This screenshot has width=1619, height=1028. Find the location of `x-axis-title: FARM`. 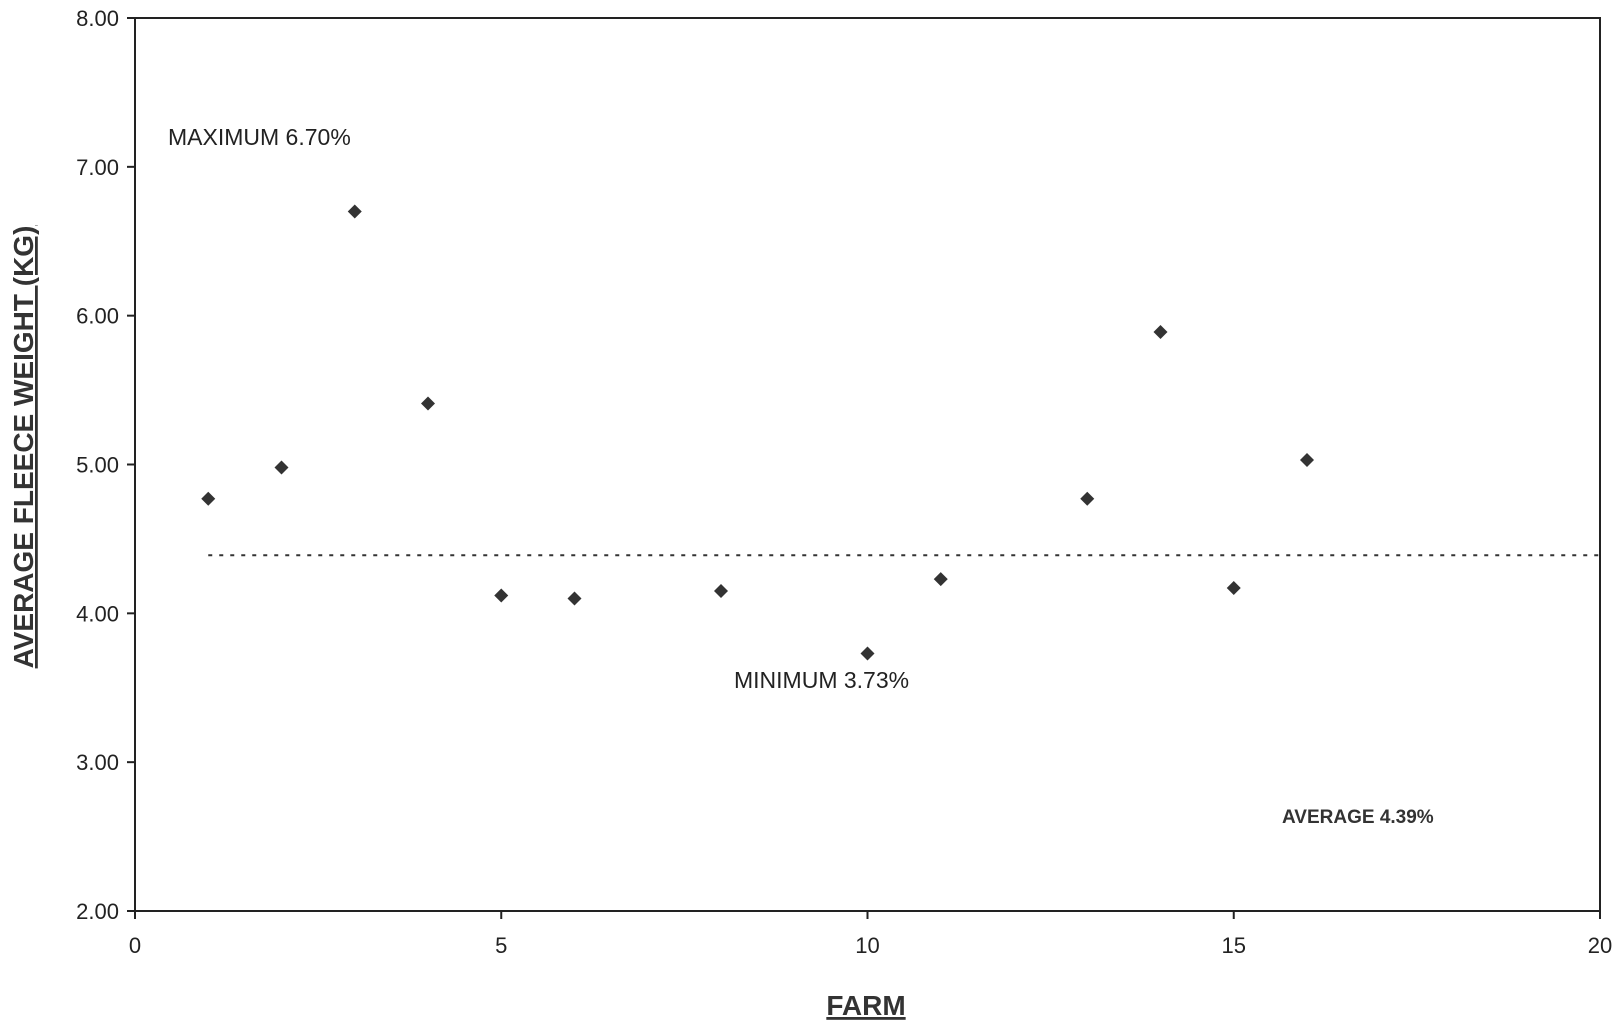

x-axis-title: FARM is located at coordinates (865, 1005).